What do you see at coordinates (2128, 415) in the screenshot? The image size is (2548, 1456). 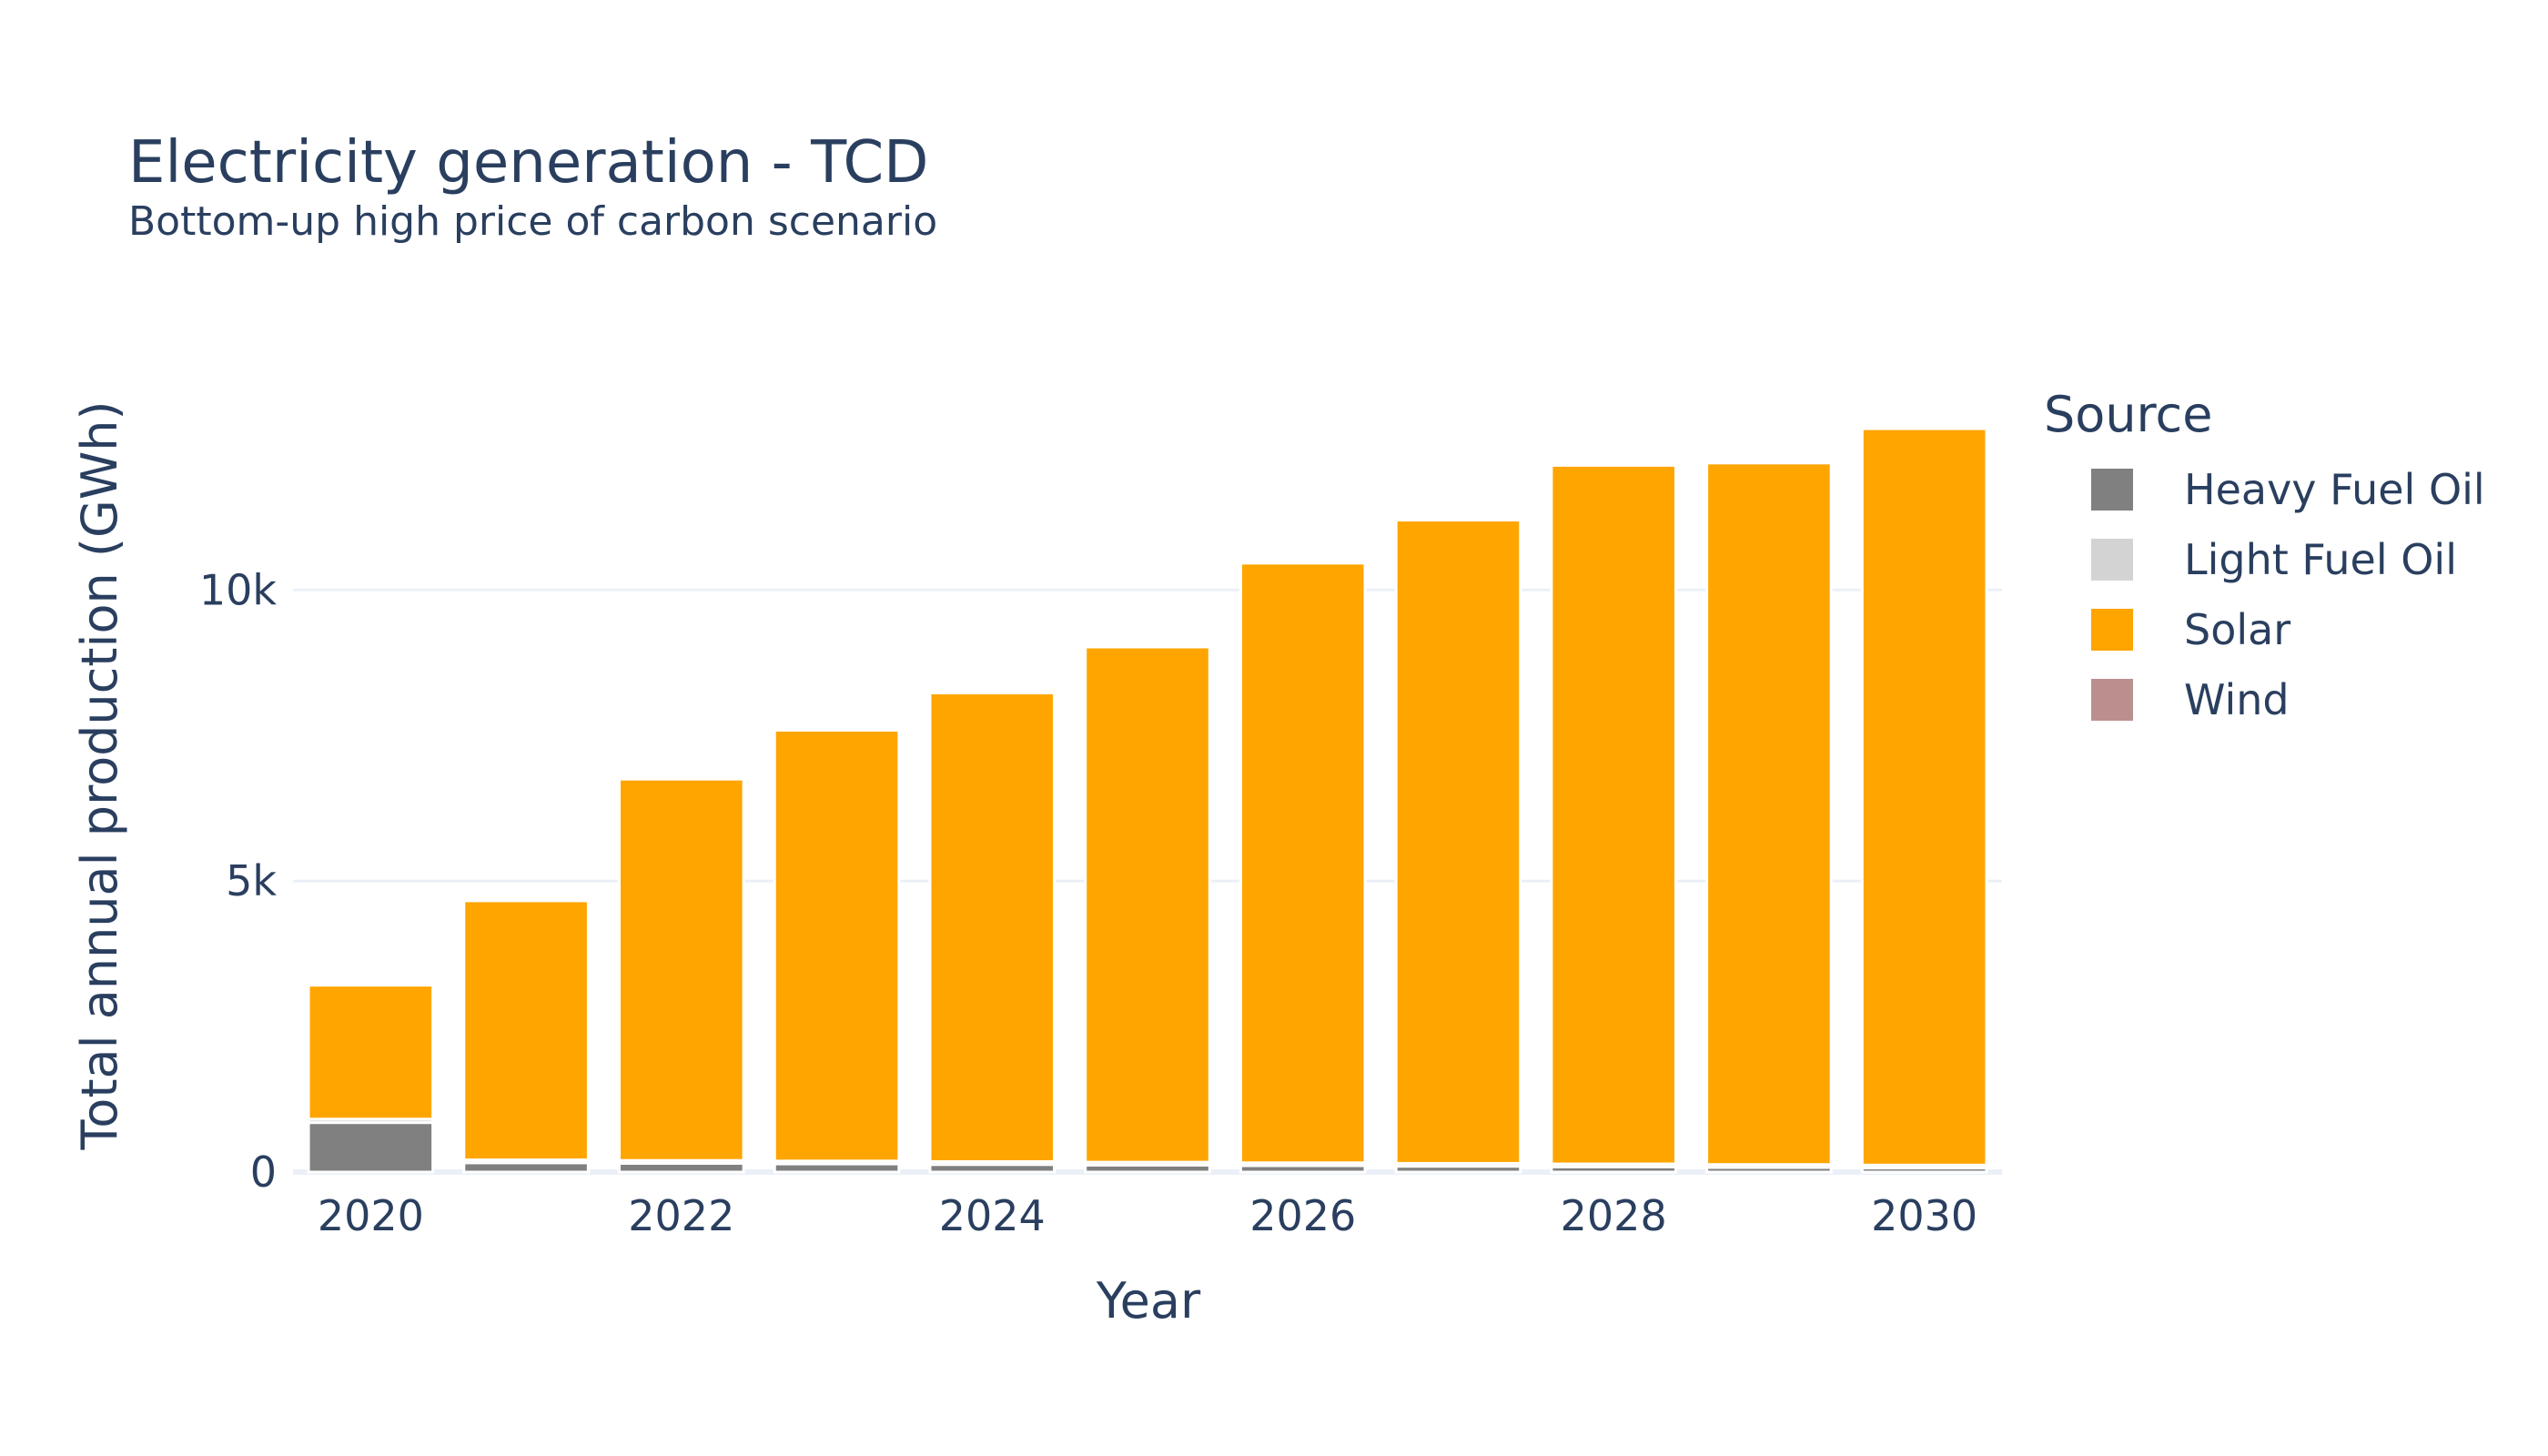 I see `legend-title: Source` at bounding box center [2128, 415].